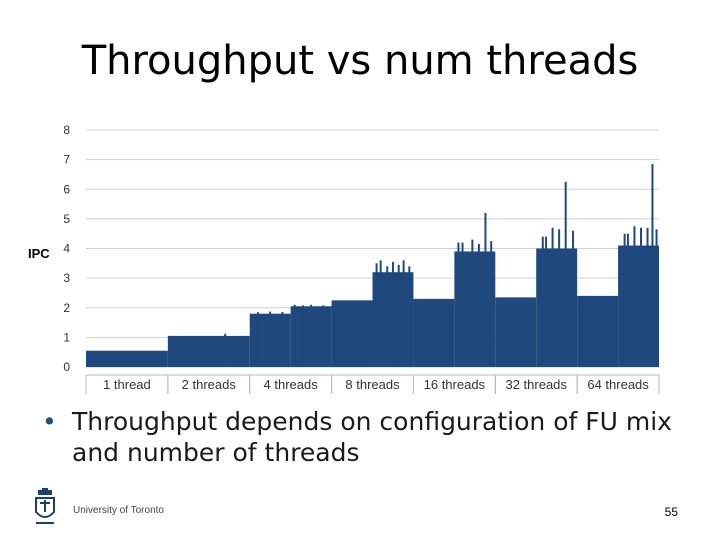 The height and width of the screenshot is (540, 720). What do you see at coordinates (372, 384) in the screenshot?
I see `x-tick-label: 8 threads` at bounding box center [372, 384].